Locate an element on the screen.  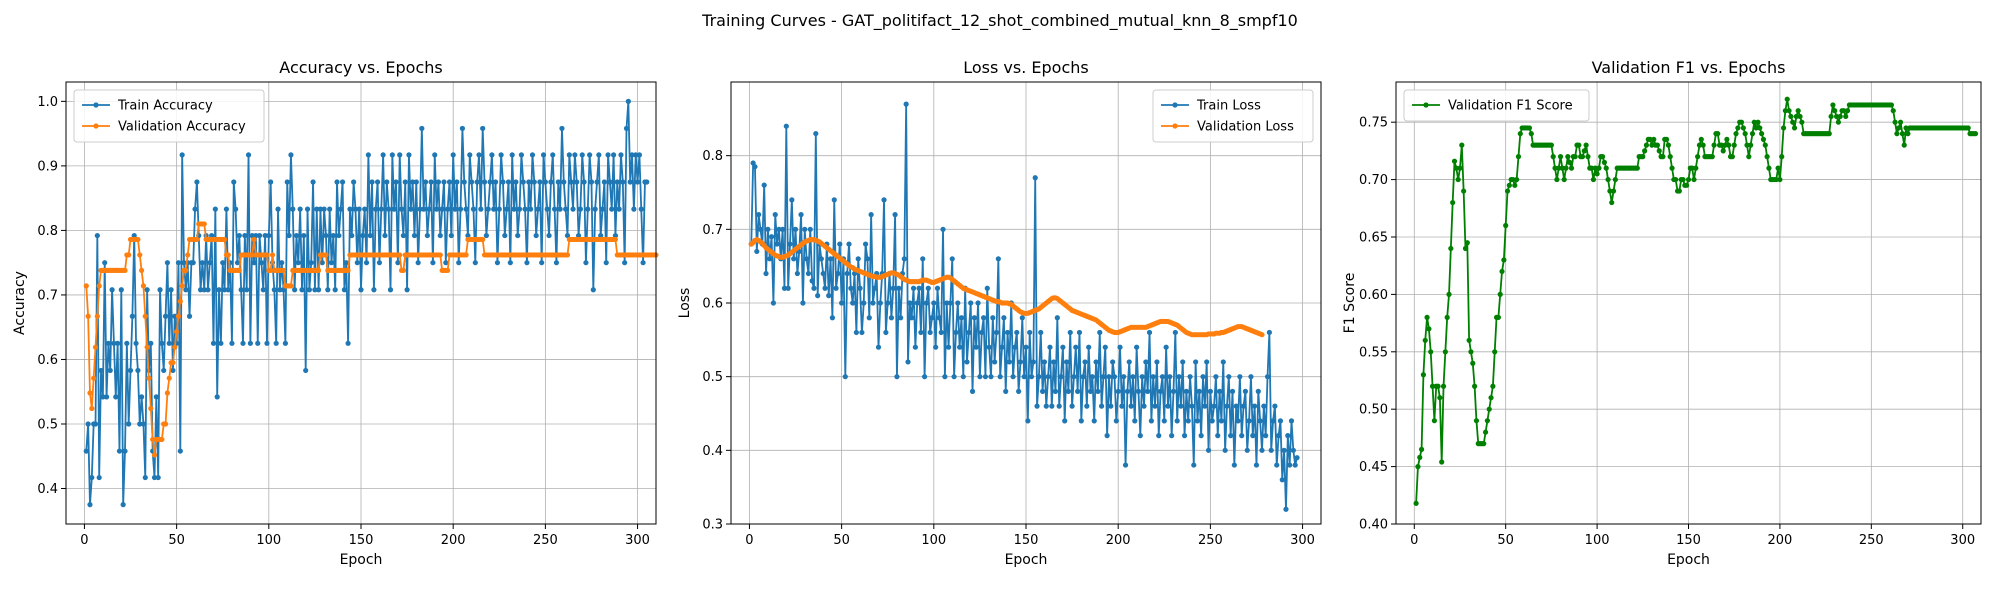
x-tick-label: 200 is located at coordinates (453, 540).